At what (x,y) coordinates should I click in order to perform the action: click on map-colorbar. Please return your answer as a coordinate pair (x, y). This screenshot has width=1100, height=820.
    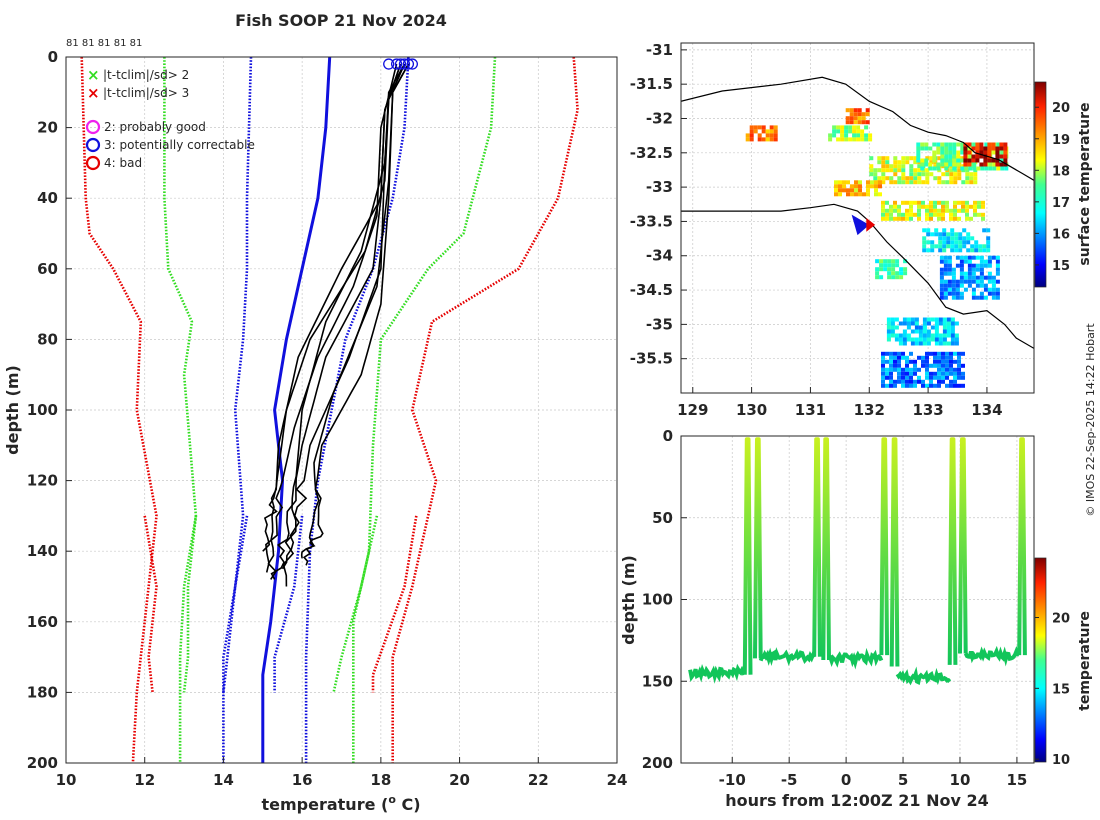
    Looking at the image, I should click on (1040, 184).